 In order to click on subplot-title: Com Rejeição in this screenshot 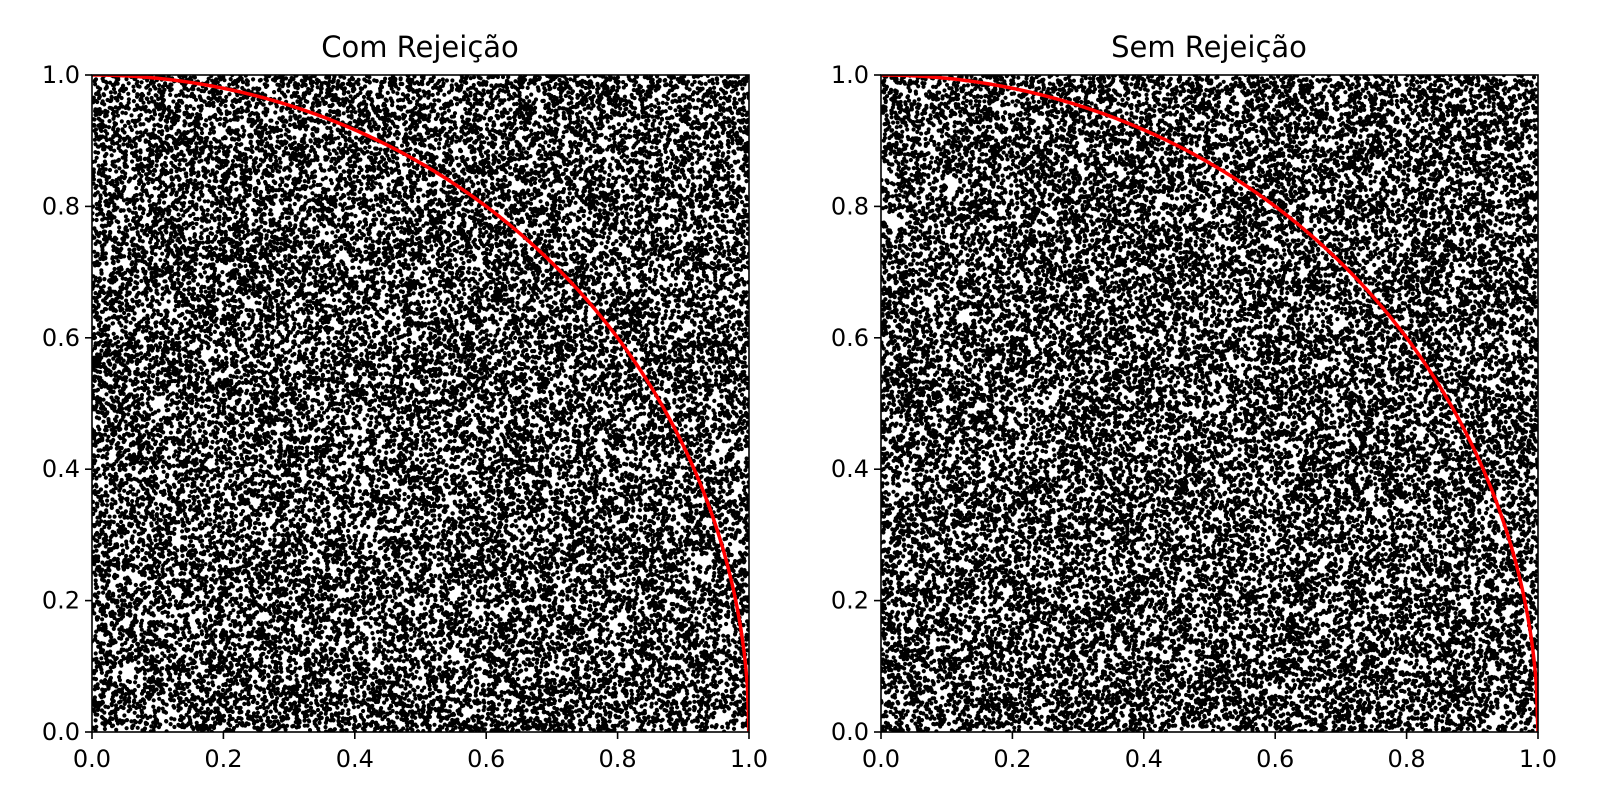, I will do `click(420, 47)`.